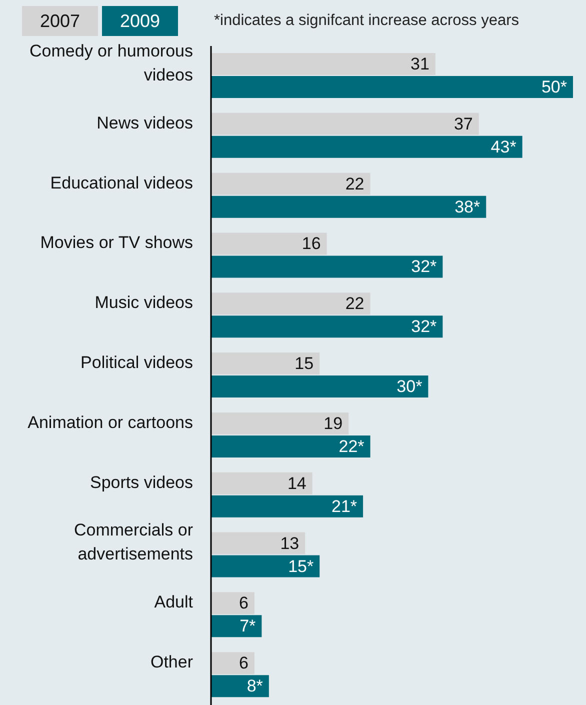 The image size is (586, 705). Describe the element at coordinates (144, 122) in the screenshot. I see `y-tick-label: News videos` at that location.